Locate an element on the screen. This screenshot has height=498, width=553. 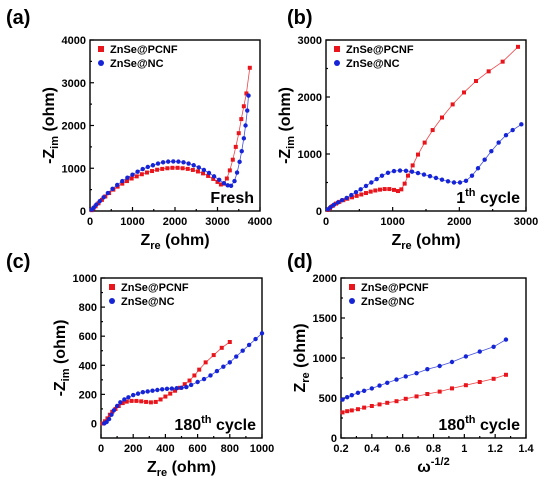
panel-annotation: 180th cycle is located at coordinates (215, 424).